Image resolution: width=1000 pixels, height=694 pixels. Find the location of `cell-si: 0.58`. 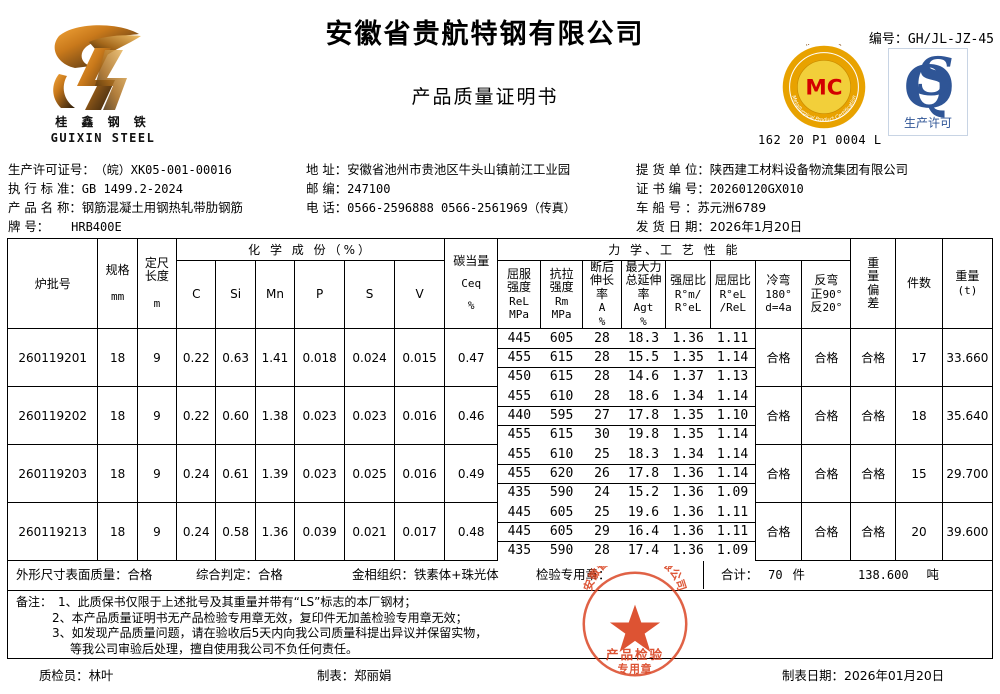

cell-si: 0.58 is located at coordinates (235, 532).